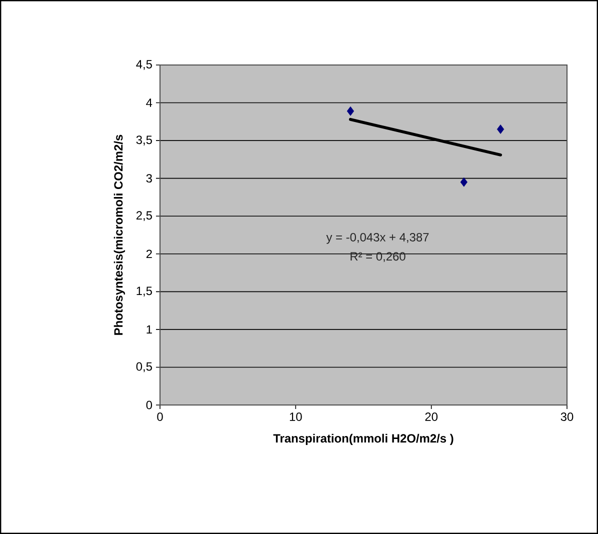 The image size is (598, 534). I want to click on x-tick-label: 30, so click(567, 416).